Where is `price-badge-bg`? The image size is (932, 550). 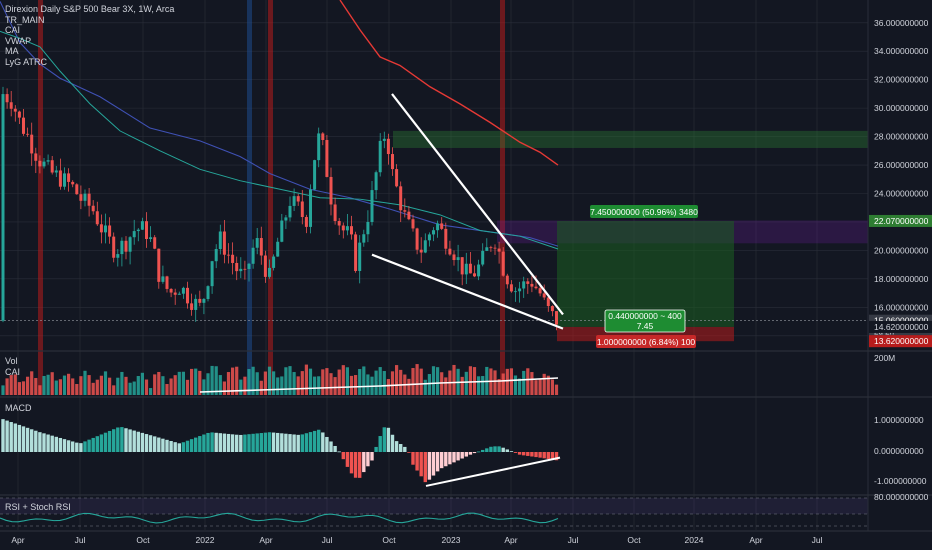
price-badge-bg is located at coordinates (900, 326).